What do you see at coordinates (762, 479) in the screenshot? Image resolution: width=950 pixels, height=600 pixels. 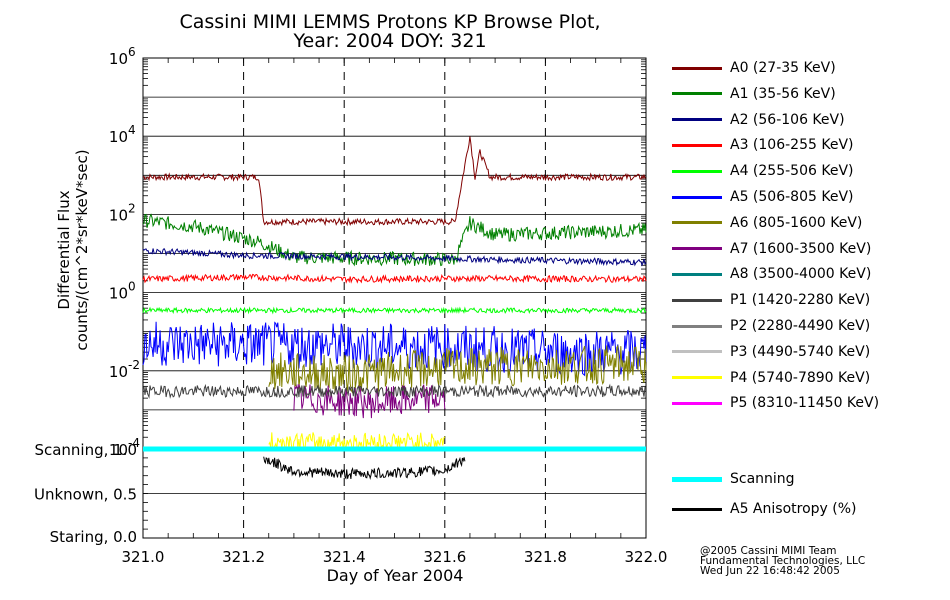 I see `legend-label: Scanning` at bounding box center [762, 479].